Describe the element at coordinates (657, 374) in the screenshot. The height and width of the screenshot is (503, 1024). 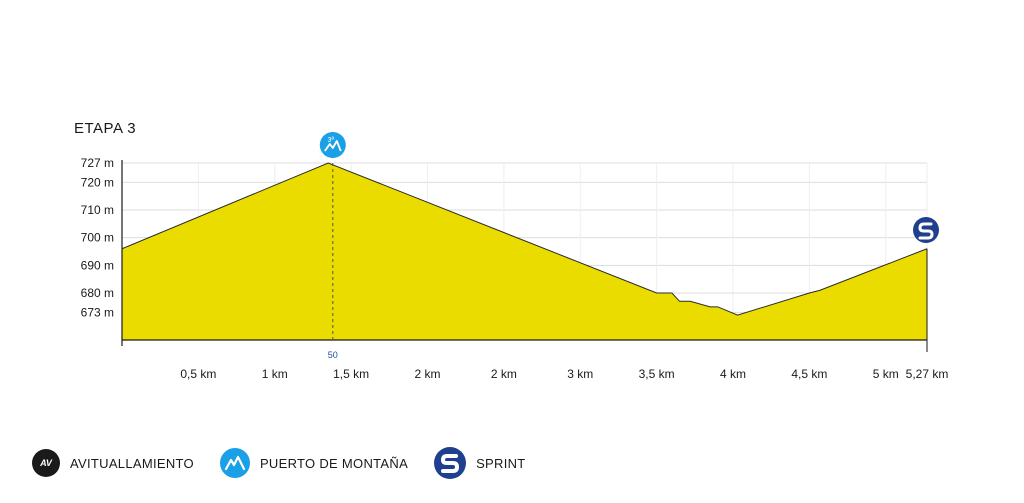
I see `x-tick-label: 3,5 km` at that location.